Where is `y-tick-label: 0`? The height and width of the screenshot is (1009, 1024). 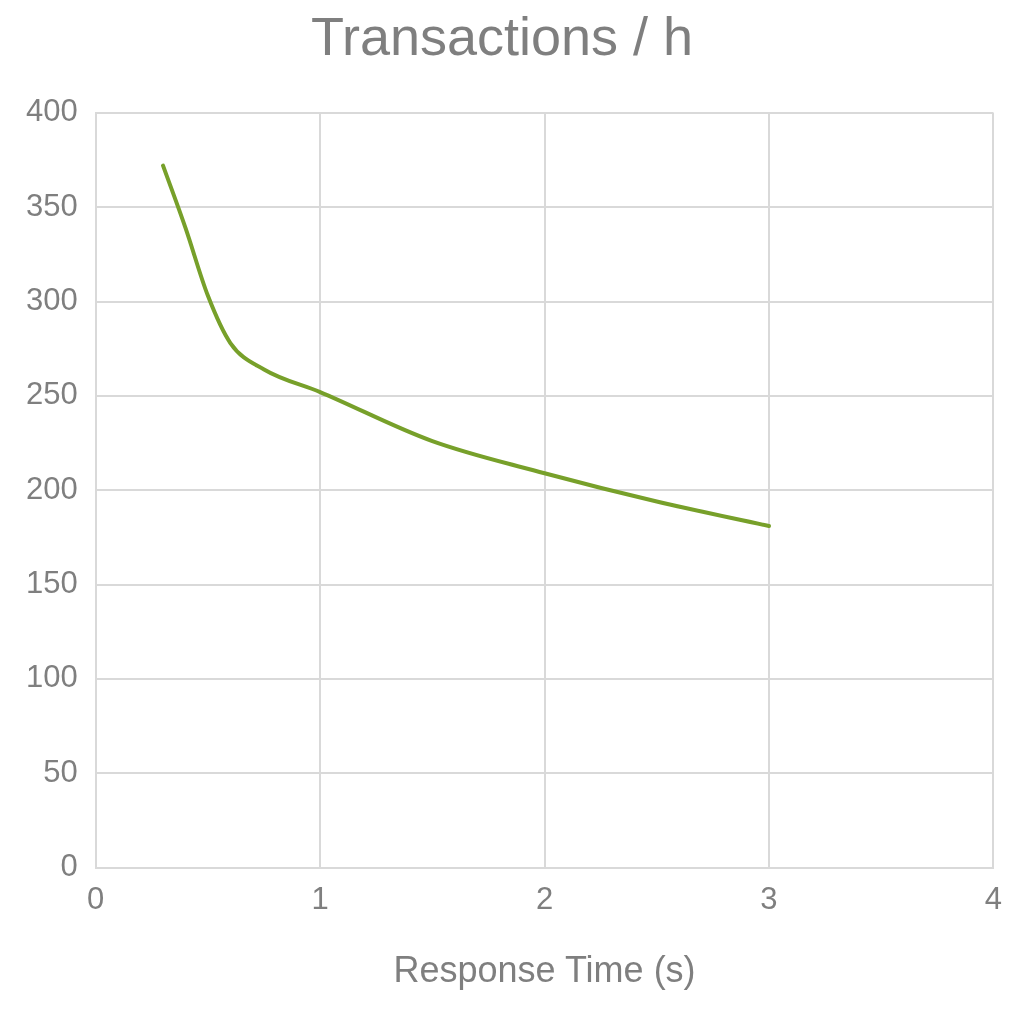
y-tick-label: 0 is located at coordinates (69, 866).